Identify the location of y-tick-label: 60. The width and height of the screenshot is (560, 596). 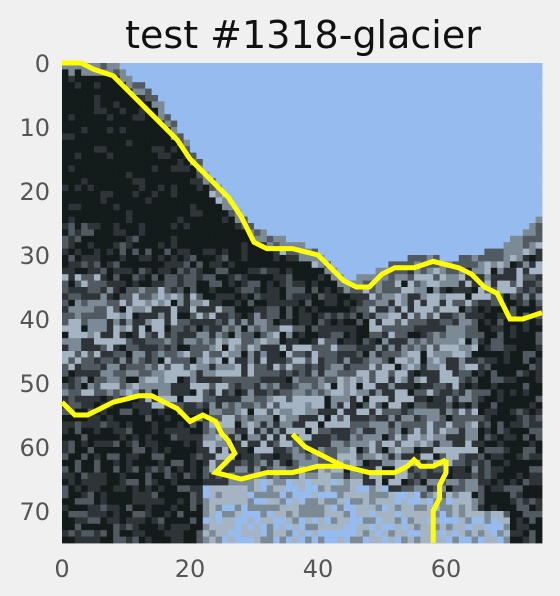
(34, 448).